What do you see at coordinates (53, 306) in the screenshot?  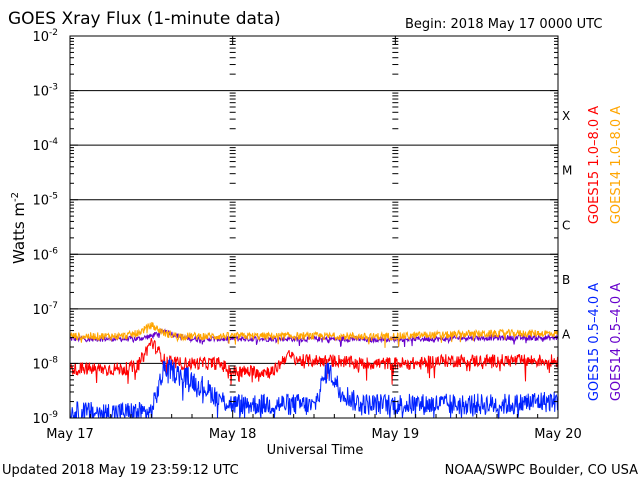 I see `y-tick-exponent: -7` at bounding box center [53, 306].